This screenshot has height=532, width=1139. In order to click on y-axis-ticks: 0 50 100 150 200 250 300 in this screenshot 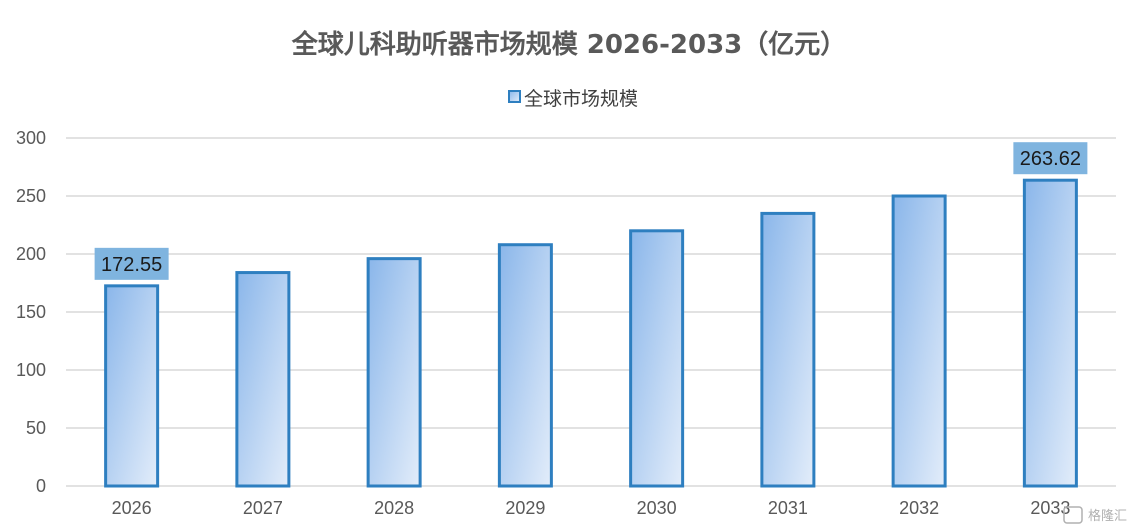, I will do `click(31, 312)`.